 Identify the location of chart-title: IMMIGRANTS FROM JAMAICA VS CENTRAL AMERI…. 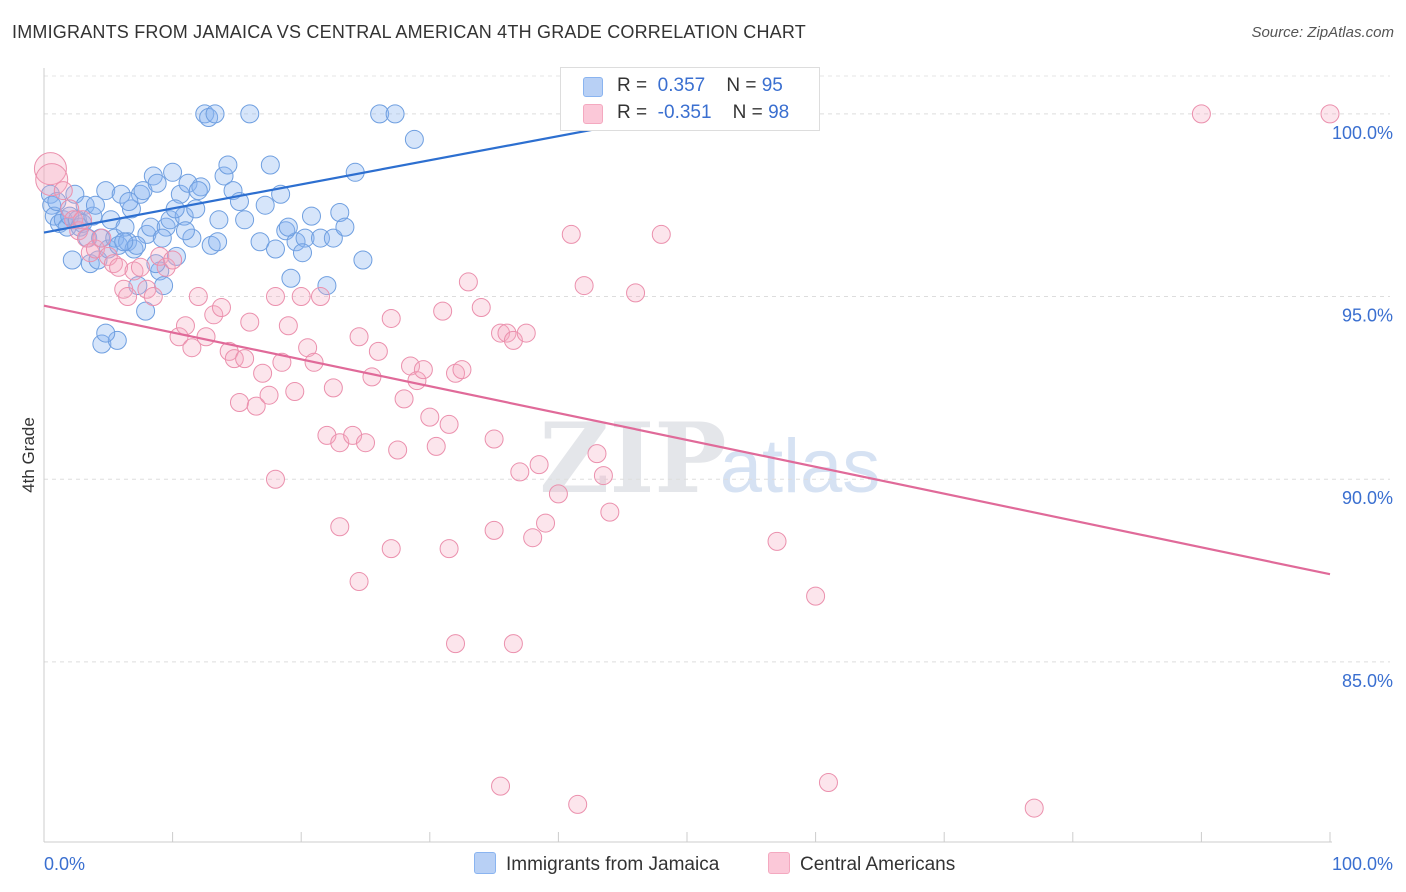
(409, 32).